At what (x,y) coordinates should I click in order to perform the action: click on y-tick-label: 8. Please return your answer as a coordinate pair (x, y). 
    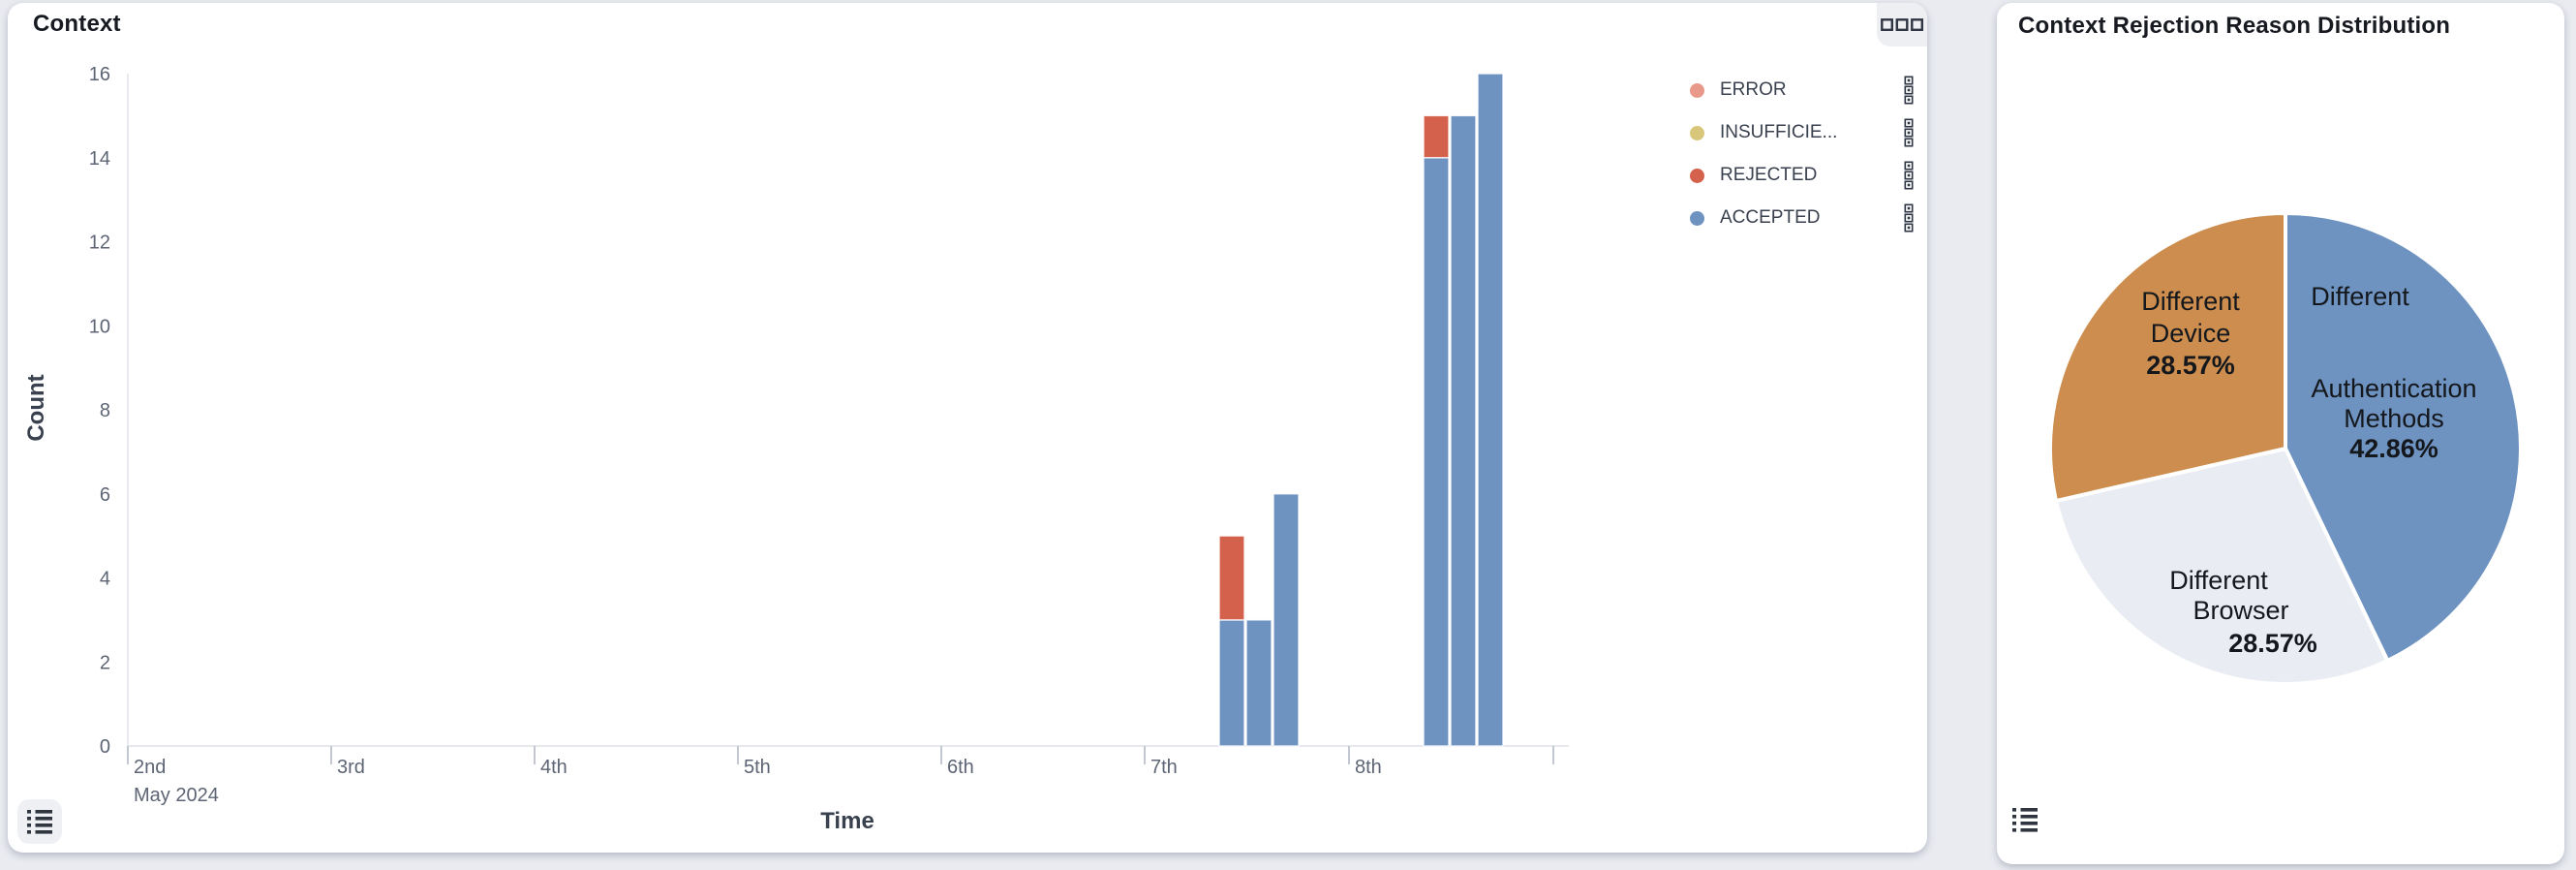
    Looking at the image, I should click on (105, 410).